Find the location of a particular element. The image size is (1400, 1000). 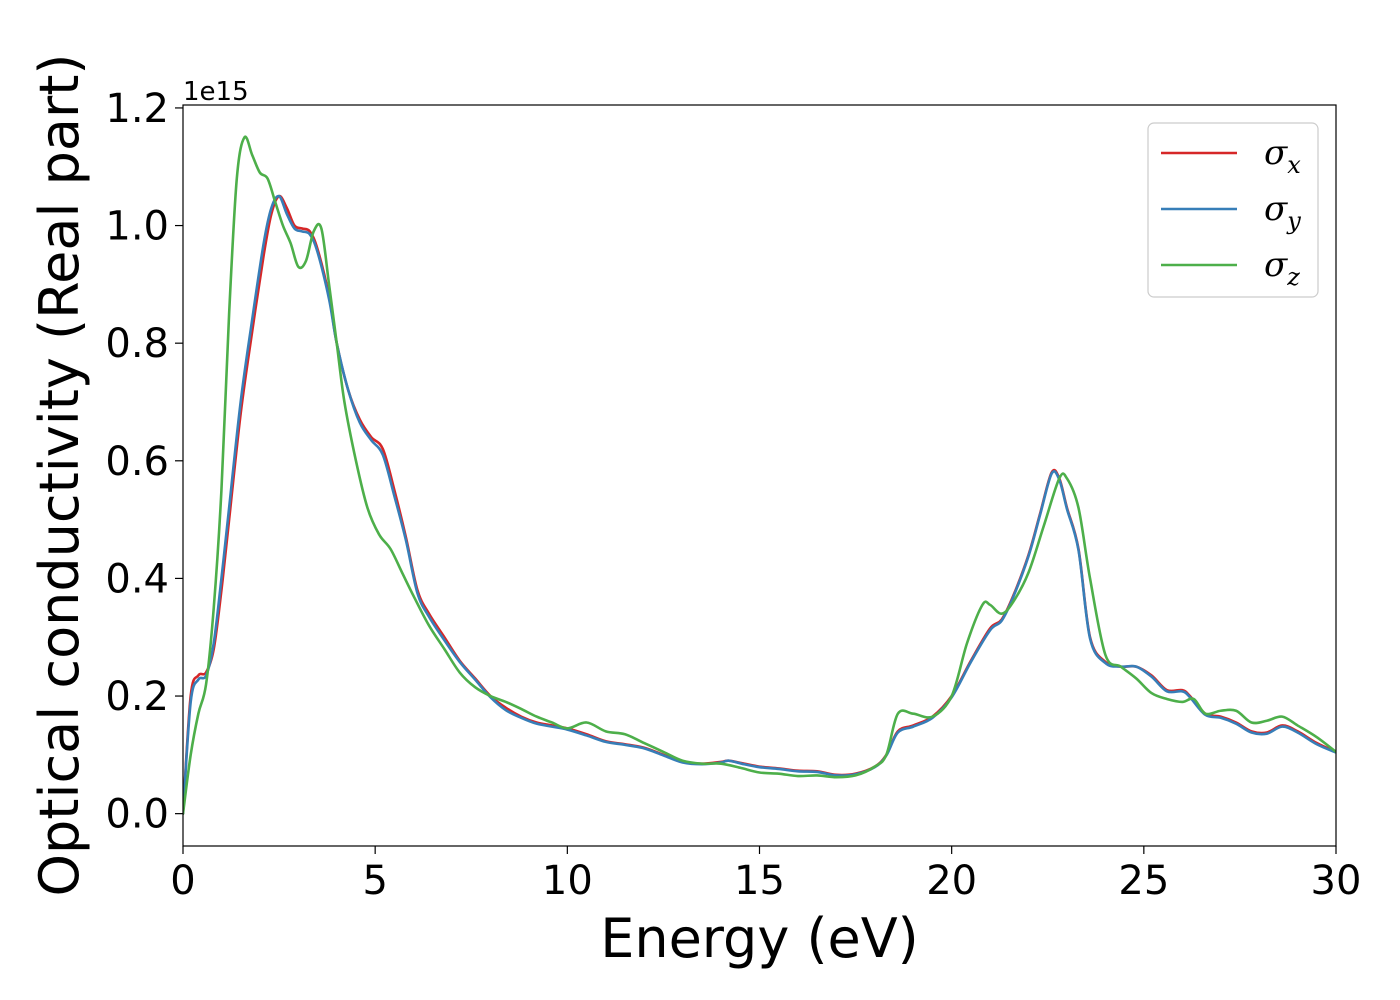

y-axis-ticks: 0.0 0.2 0.4 0.6 0.8 1.0 1.2 is located at coordinates (144, 462).